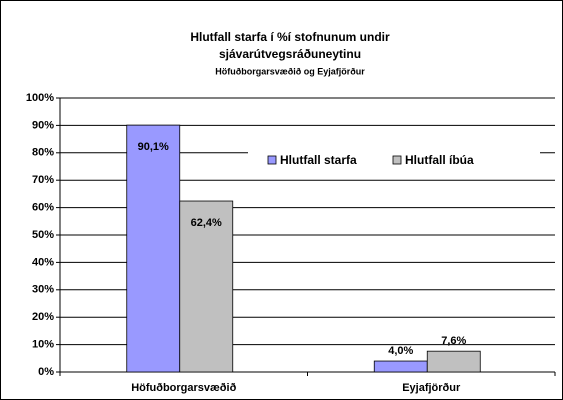 Image resolution: width=563 pixels, height=400 pixels. Describe the element at coordinates (43, 345) in the screenshot. I see `y-tick-label: 10%` at that location.